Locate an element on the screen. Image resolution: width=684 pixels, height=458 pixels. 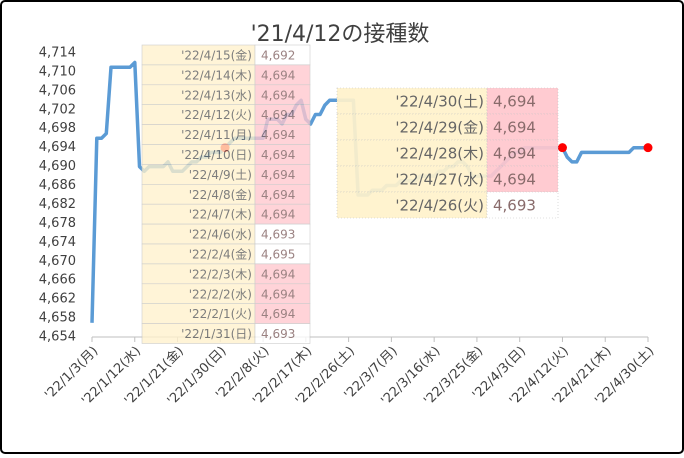
y-tick-label: 4,682 is located at coordinates (57, 204).